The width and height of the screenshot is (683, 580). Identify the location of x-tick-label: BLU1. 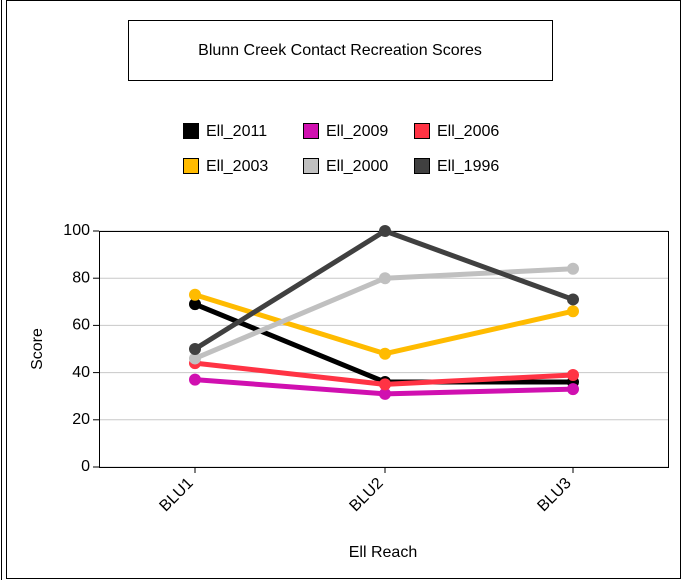
(176, 495).